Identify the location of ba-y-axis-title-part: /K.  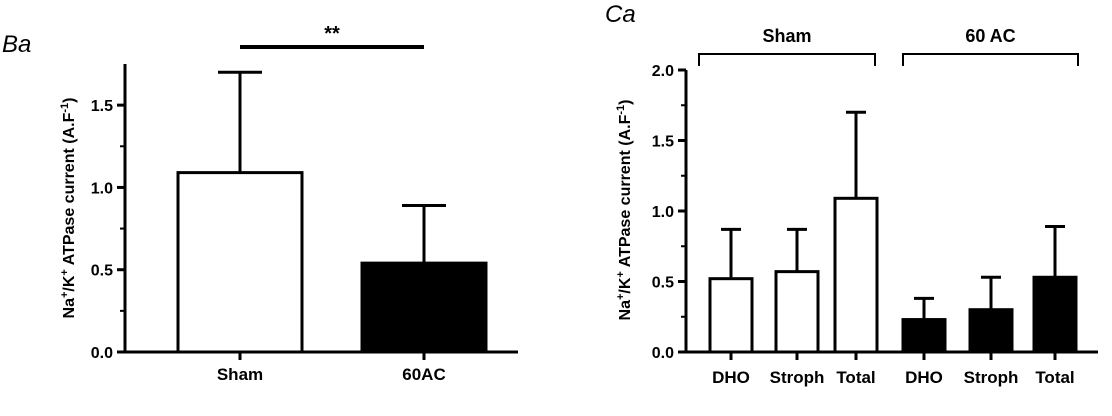
(69, 283).